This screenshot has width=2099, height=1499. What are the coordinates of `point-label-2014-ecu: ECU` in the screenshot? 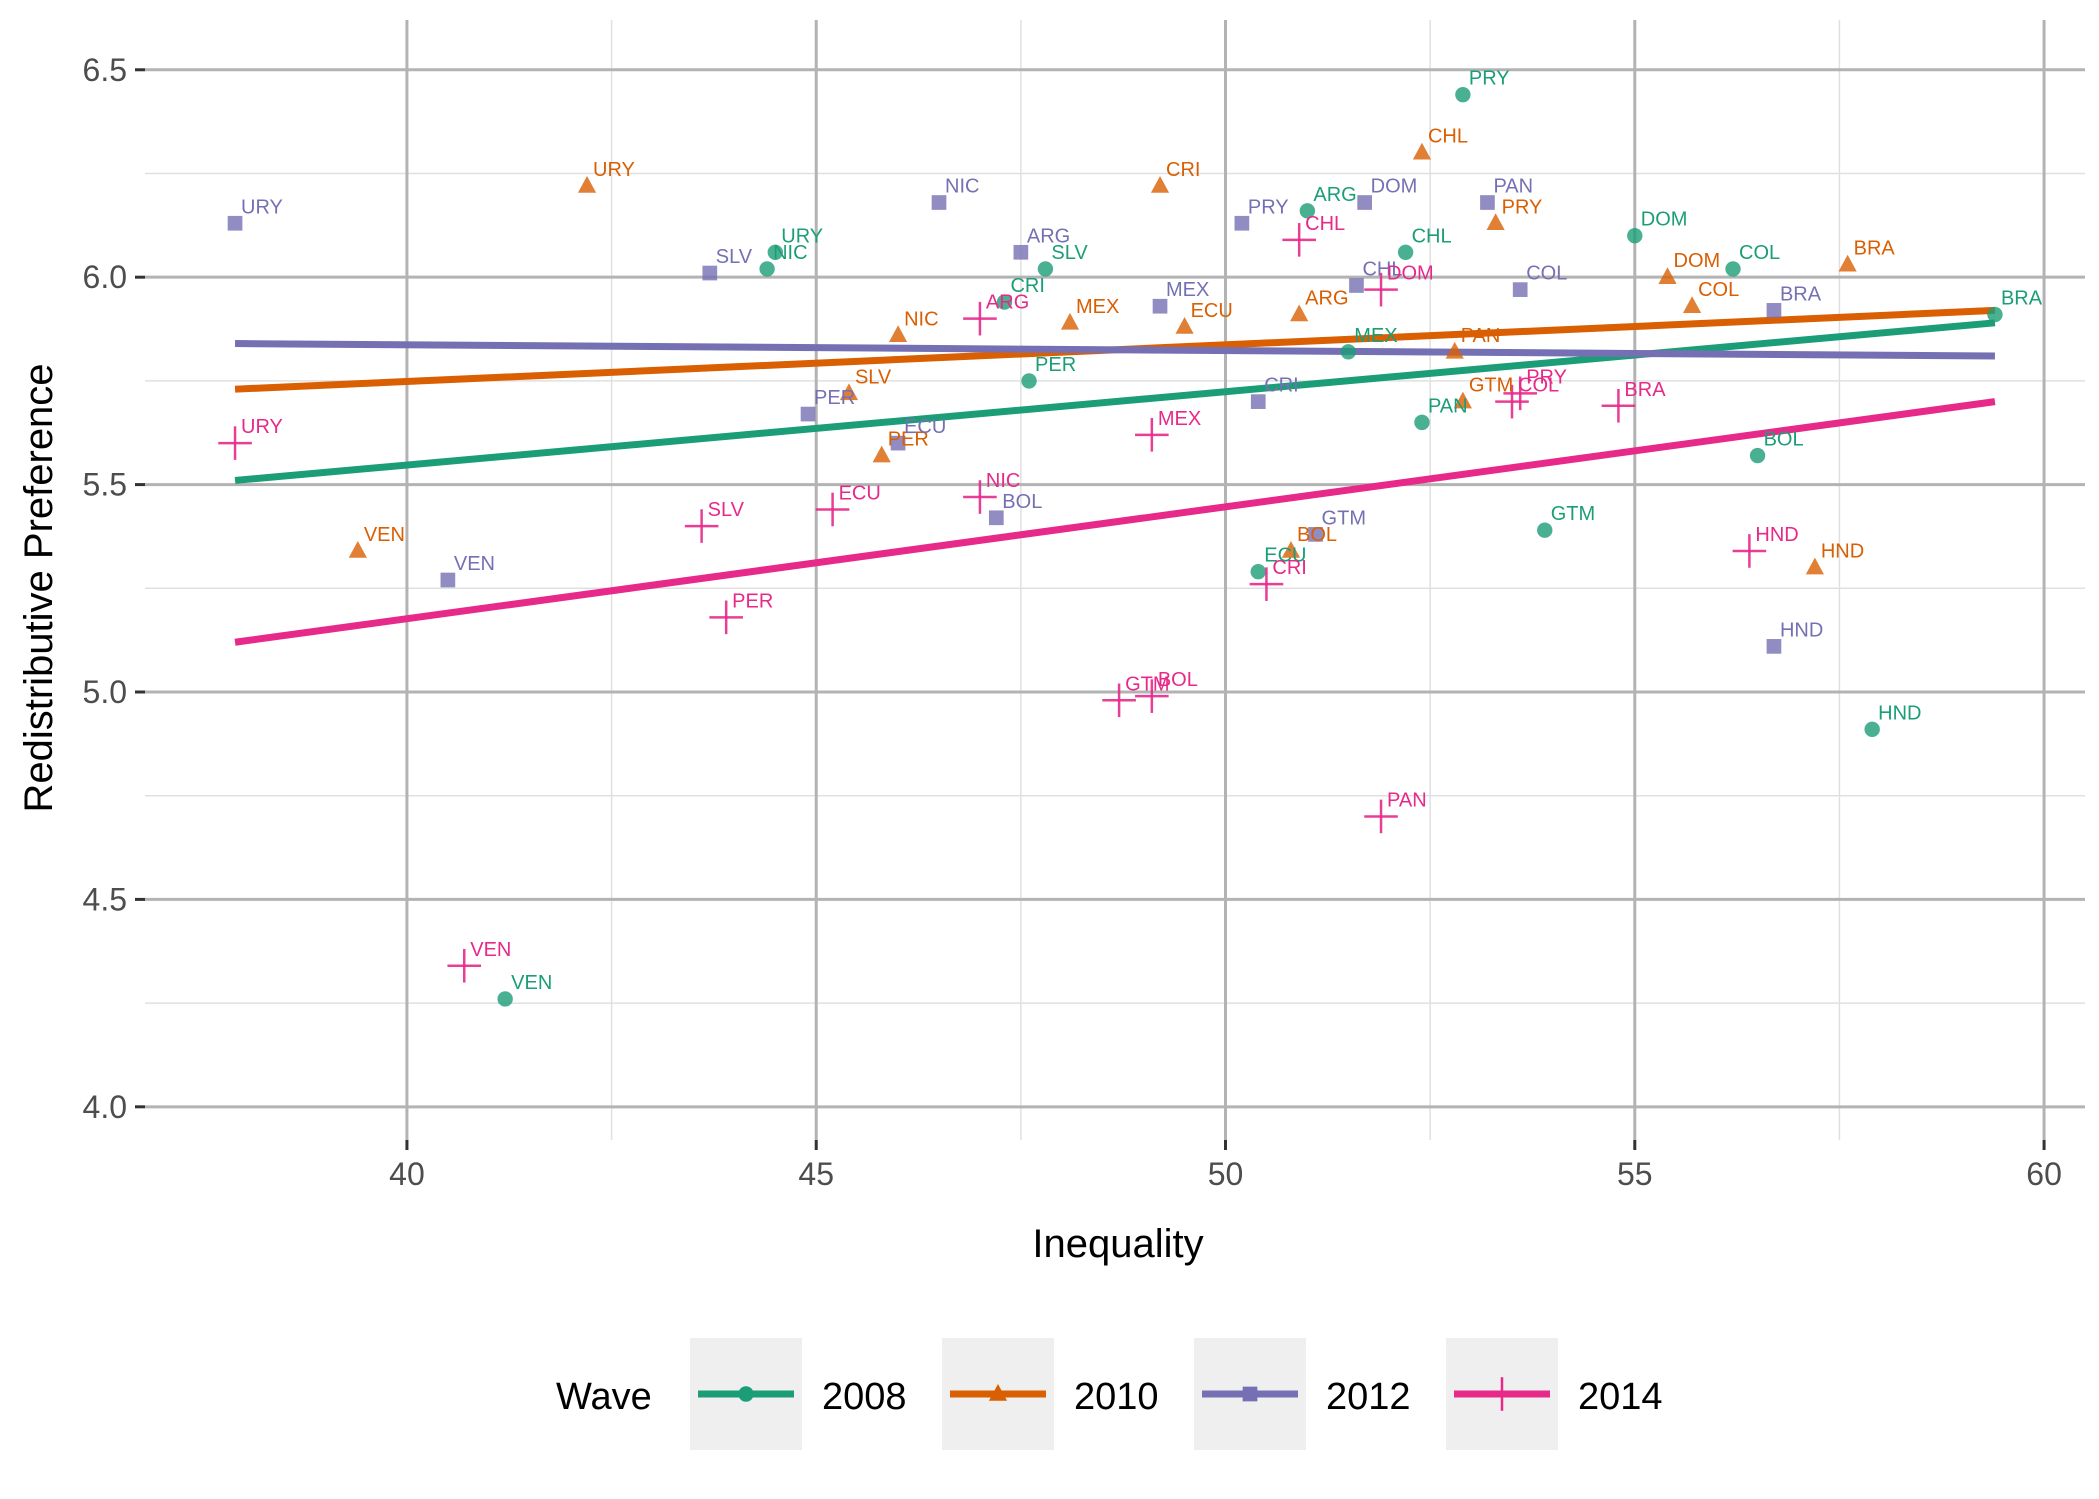 It's located at (860, 493).